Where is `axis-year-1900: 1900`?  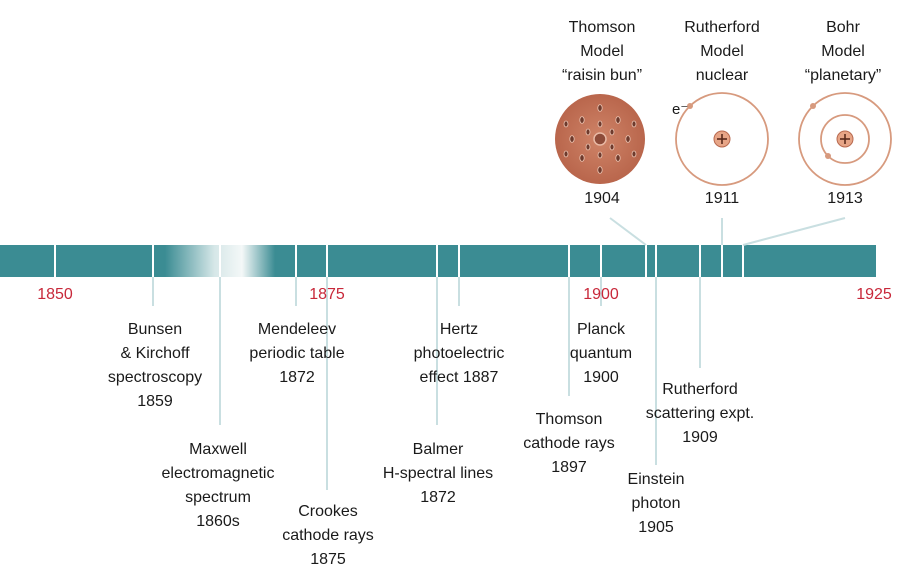
axis-year-1900: 1900 is located at coordinates (601, 294).